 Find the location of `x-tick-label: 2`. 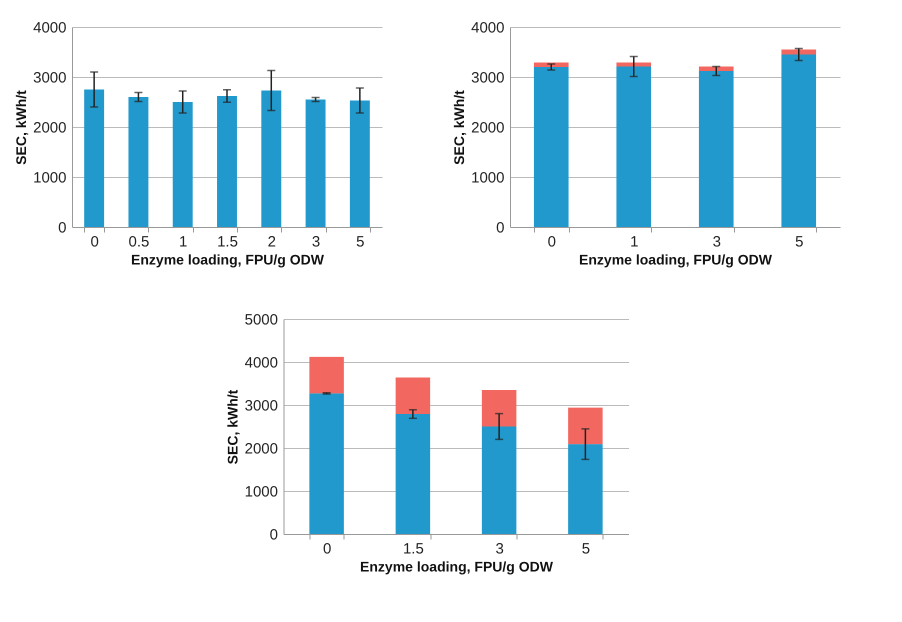

x-tick-label: 2 is located at coordinates (272, 242).